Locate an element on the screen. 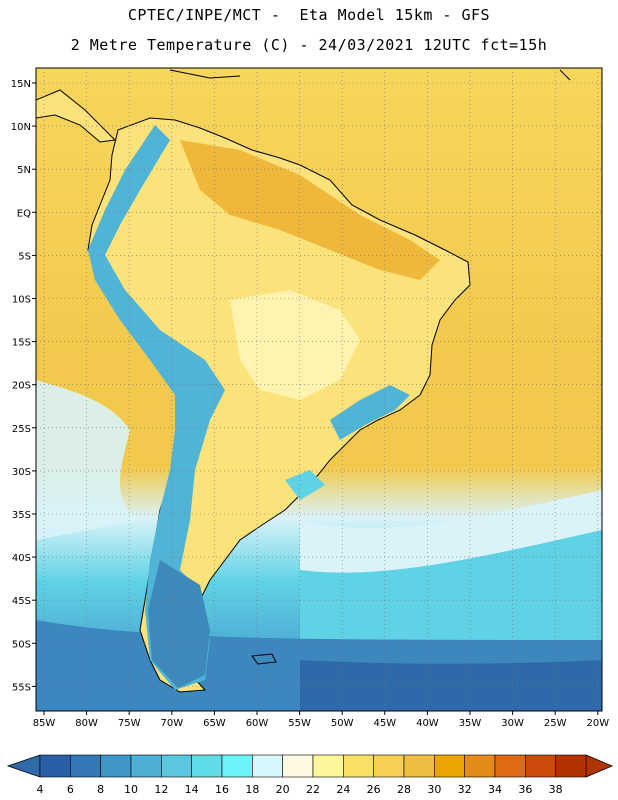 The height and width of the screenshot is (800, 618). lon-label-35w: 35W is located at coordinates (470, 723).